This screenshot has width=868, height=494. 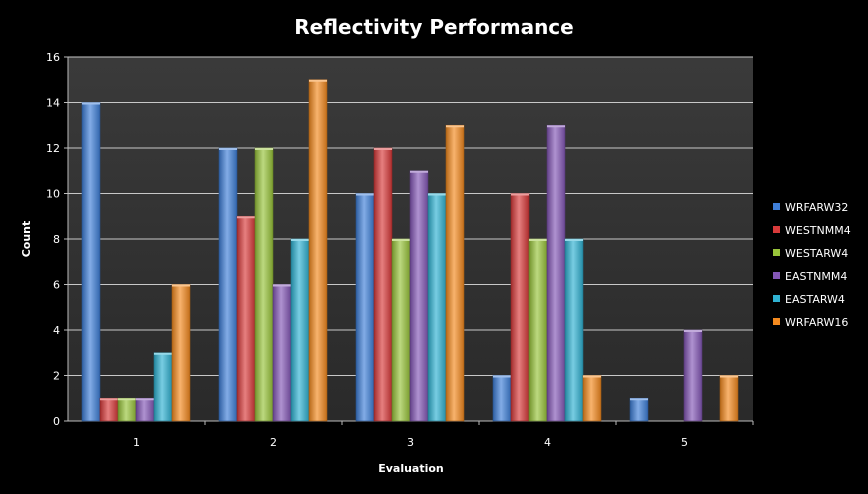 What do you see at coordinates (684, 442) in the screenshot?
I see `x-tick-label: 5` at bounding box center [684, 442].